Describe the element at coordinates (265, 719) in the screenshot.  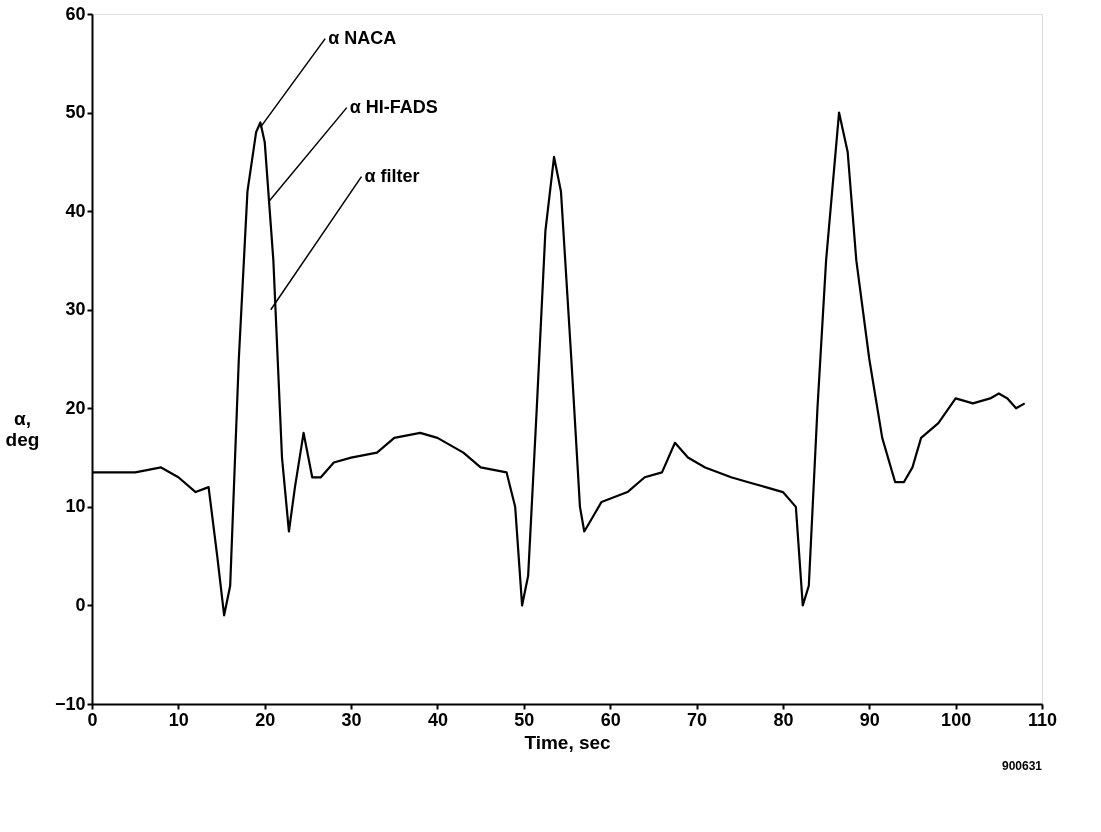
I see `x-tick-label: 20` at that location.